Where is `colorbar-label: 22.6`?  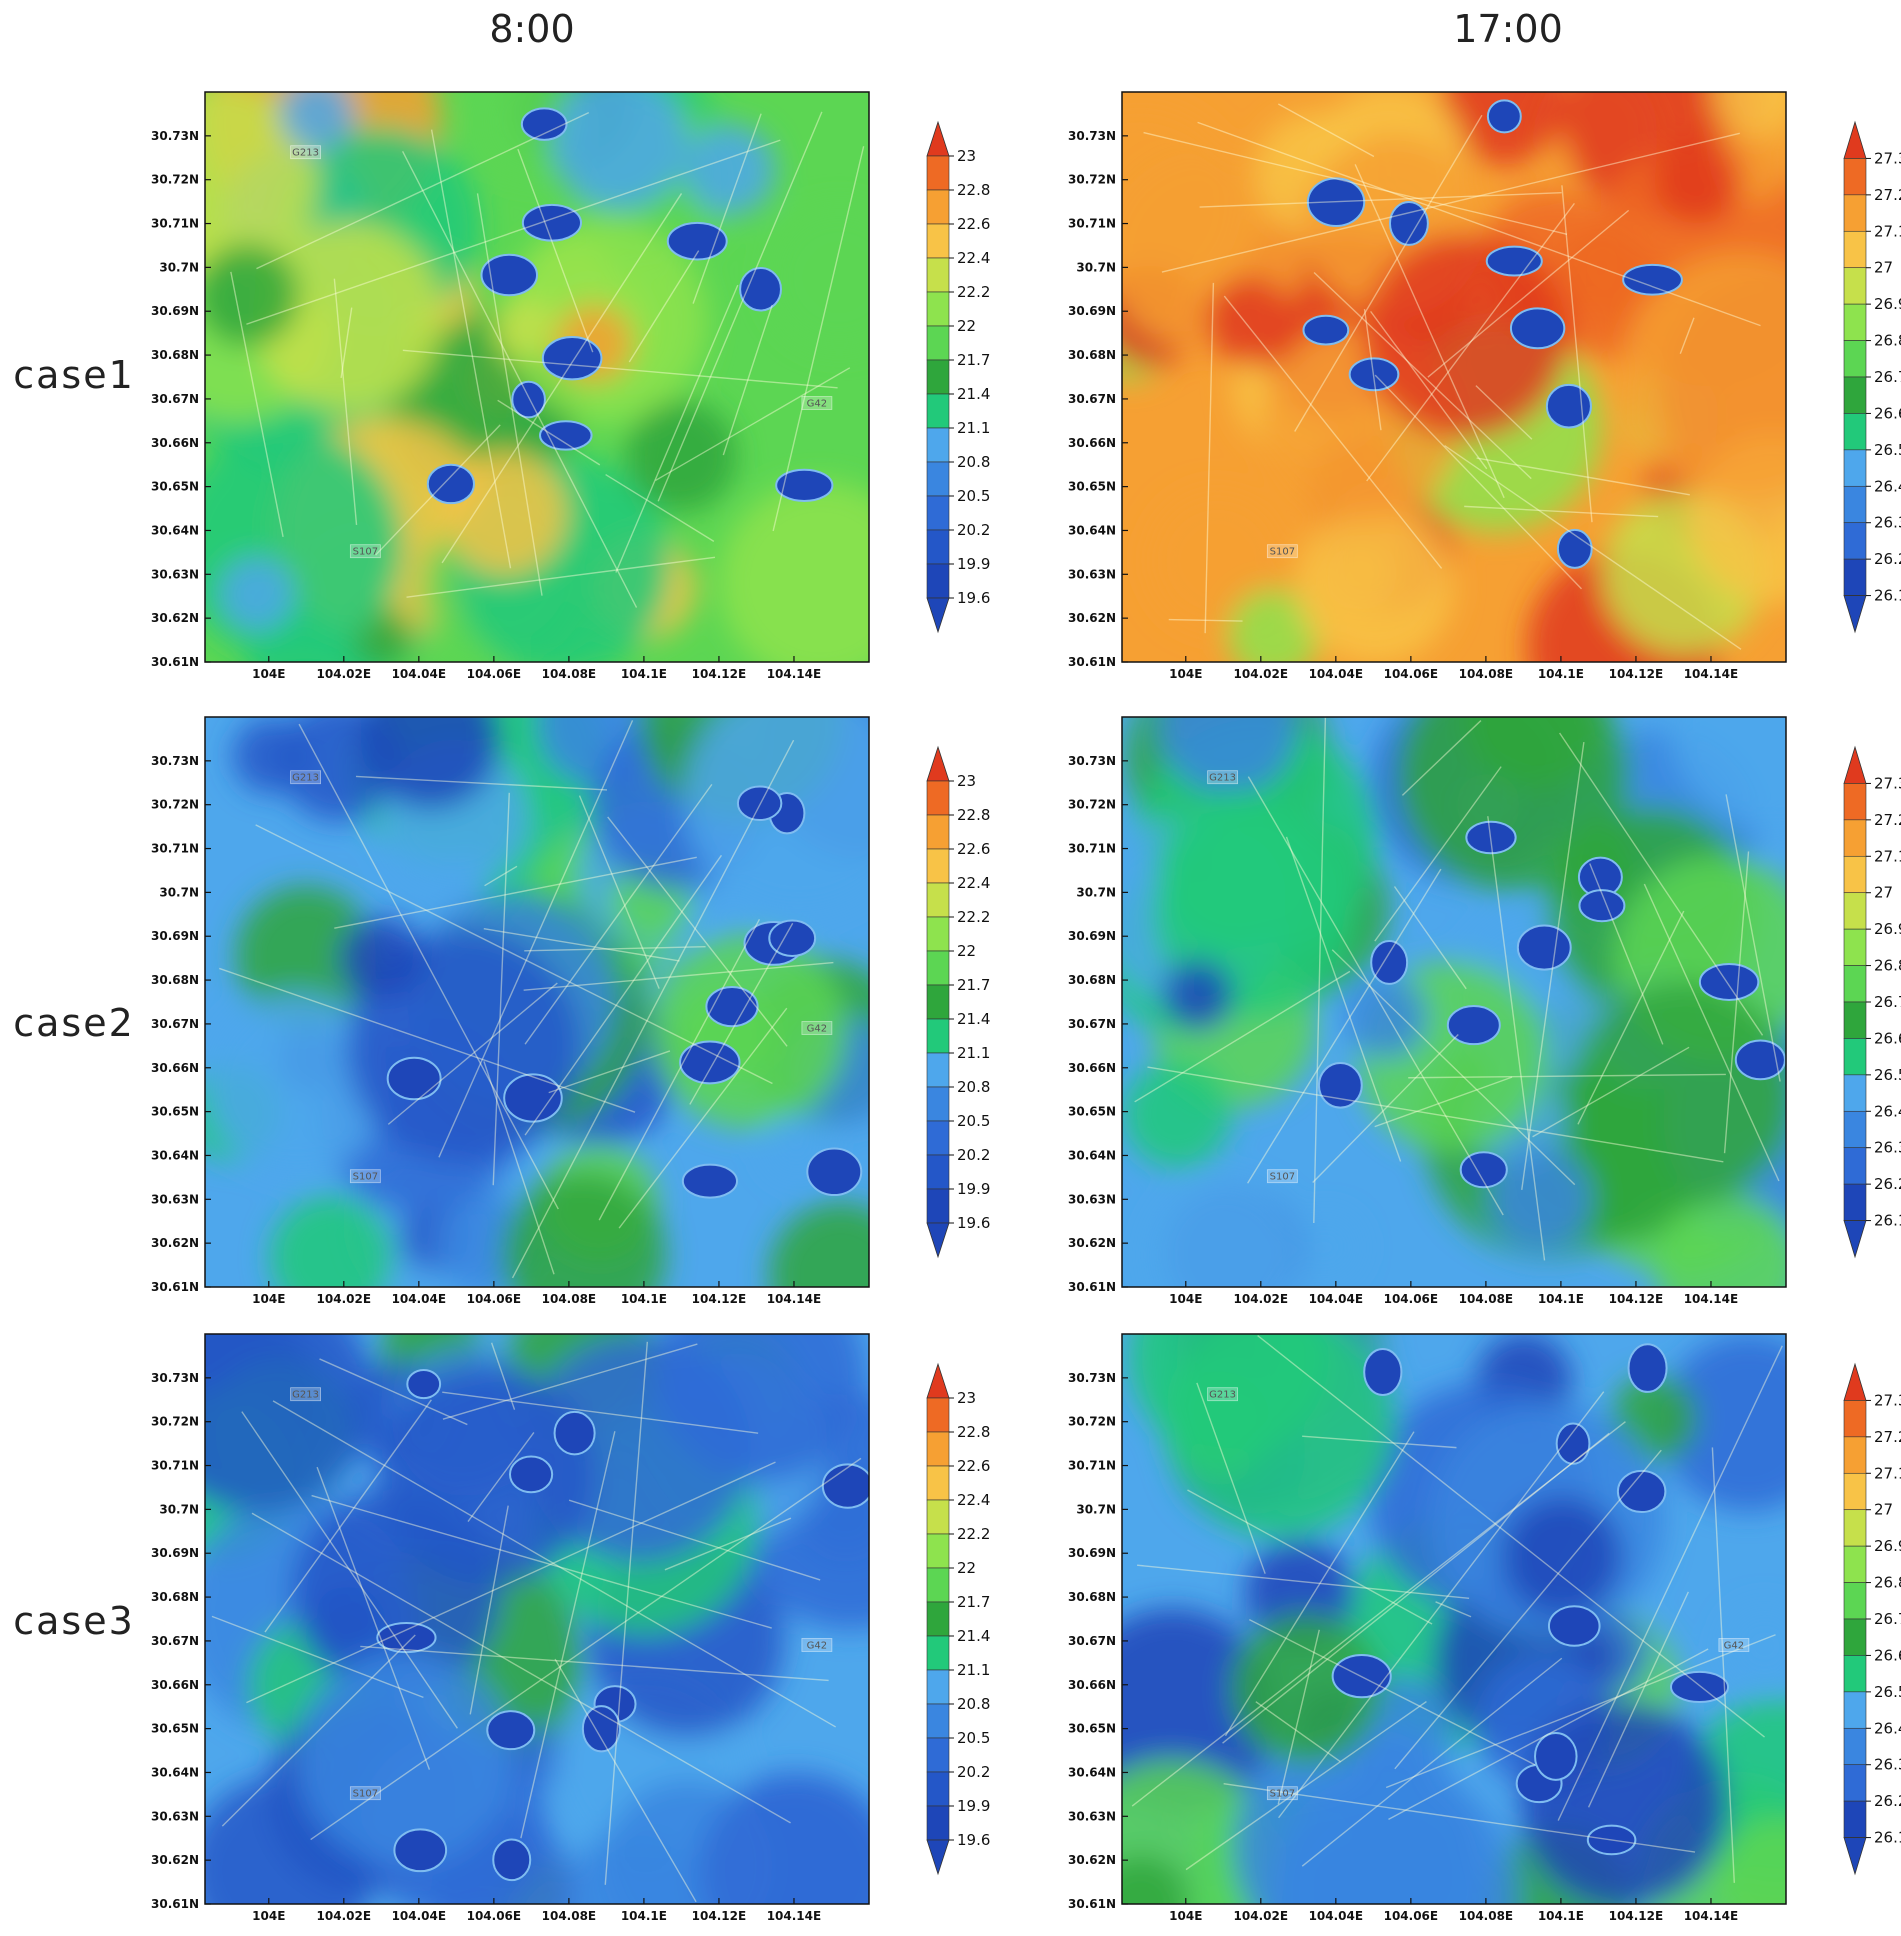
colorbar-label: 22.6 is located at coordinates (973, 224).